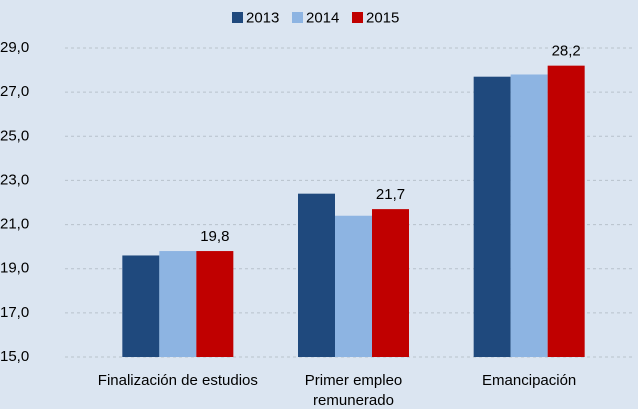  What do you see at coordinates (14, 135) in the screenshot?
I see `y-tick-label: 25,0` at bounding box center [14, 135].